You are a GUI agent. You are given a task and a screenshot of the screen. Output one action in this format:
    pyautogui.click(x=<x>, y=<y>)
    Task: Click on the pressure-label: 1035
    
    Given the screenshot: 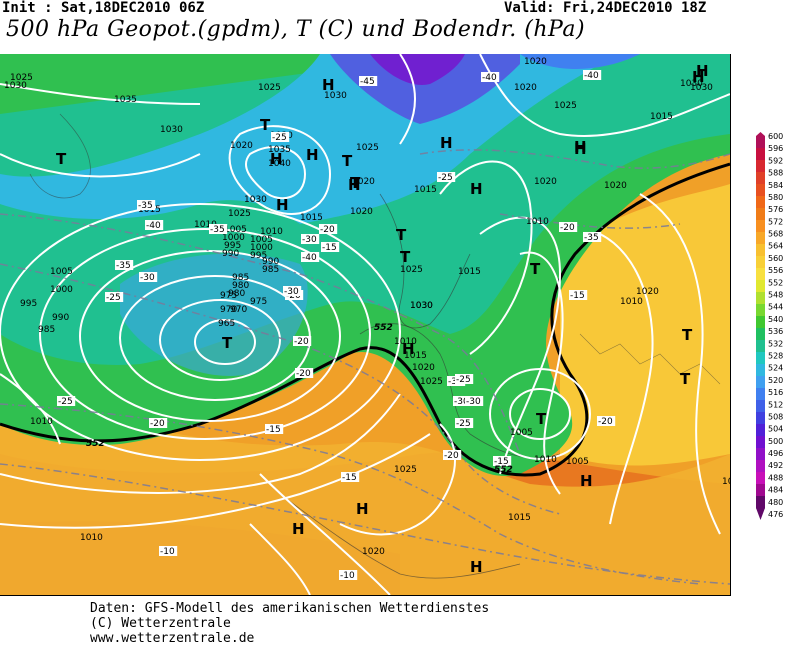 What is the action you would take?
    pyautogui.click(x=279, y=150)
    